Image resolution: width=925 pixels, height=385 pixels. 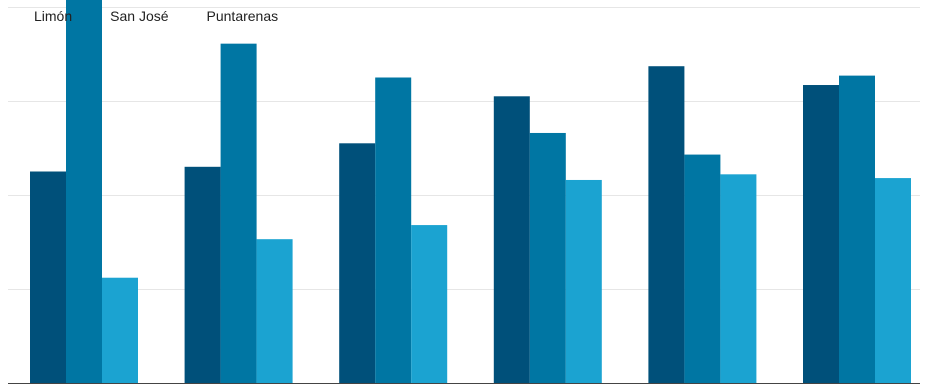 I want to click on legend-label-puntarenas: Puntarenas, so click(x=242, y=16).